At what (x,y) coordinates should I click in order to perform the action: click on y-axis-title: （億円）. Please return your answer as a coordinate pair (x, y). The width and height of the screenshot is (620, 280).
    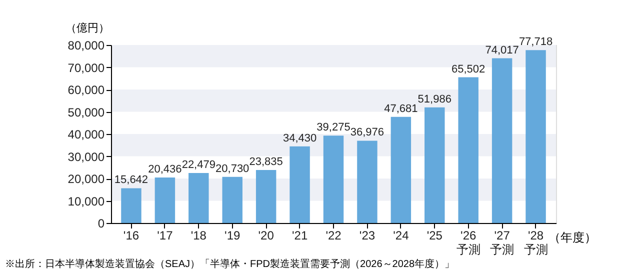
    Looking at the image, I should click on (88, 28).